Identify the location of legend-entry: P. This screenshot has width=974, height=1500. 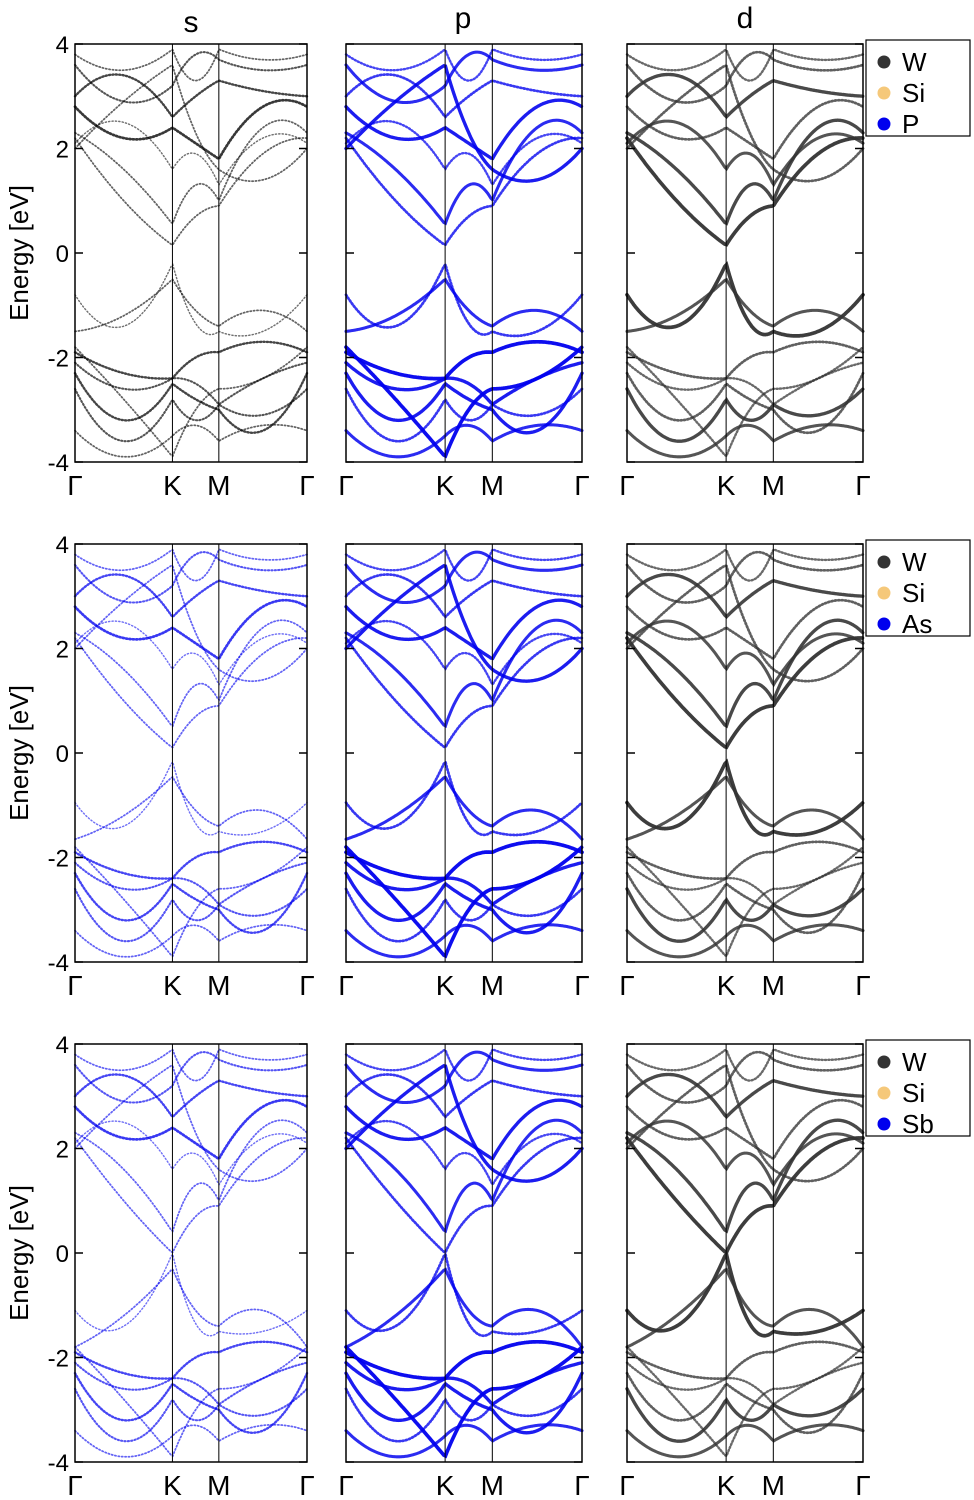
(910, 124).